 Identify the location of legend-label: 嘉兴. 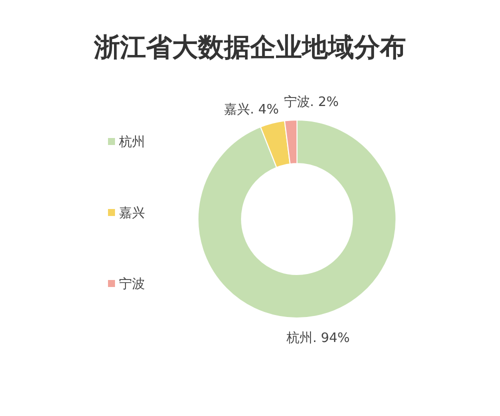
(132, 213).